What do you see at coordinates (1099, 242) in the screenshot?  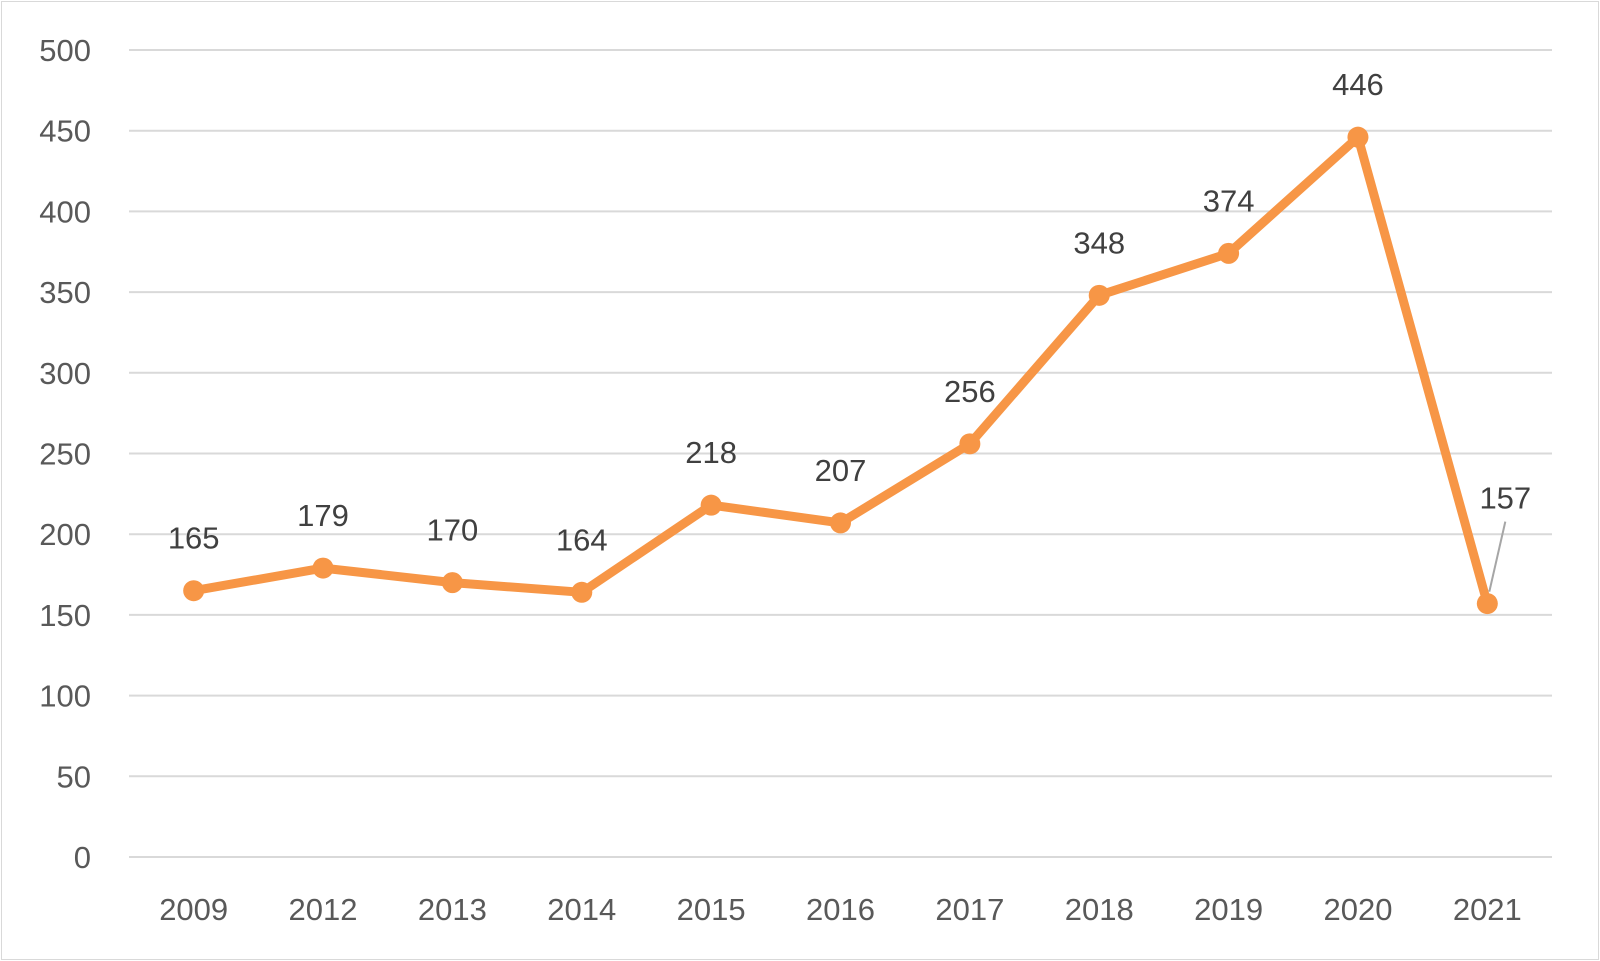 I see `data-label: 348` at bounding box center [1099, 242].